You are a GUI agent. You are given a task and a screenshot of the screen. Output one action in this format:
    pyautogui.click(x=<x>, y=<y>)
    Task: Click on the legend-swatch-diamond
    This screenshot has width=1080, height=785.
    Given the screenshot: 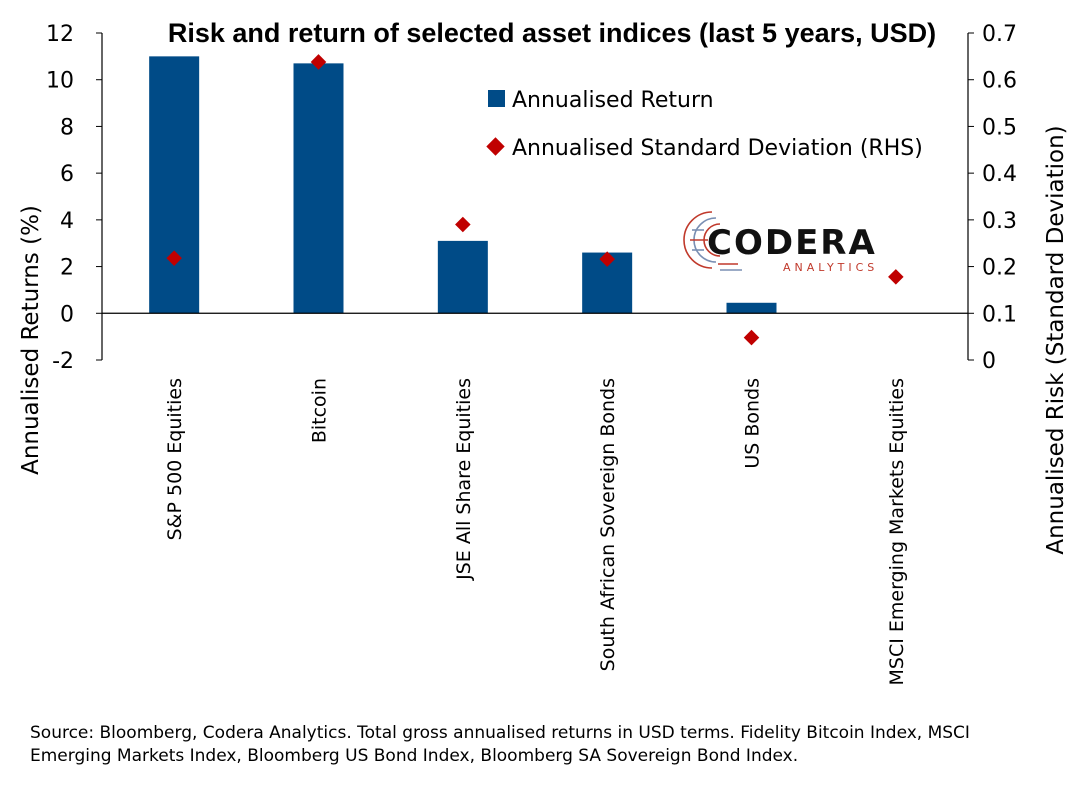 What is the action you would take?
    pyautogui.click(x=495, y=146)
    